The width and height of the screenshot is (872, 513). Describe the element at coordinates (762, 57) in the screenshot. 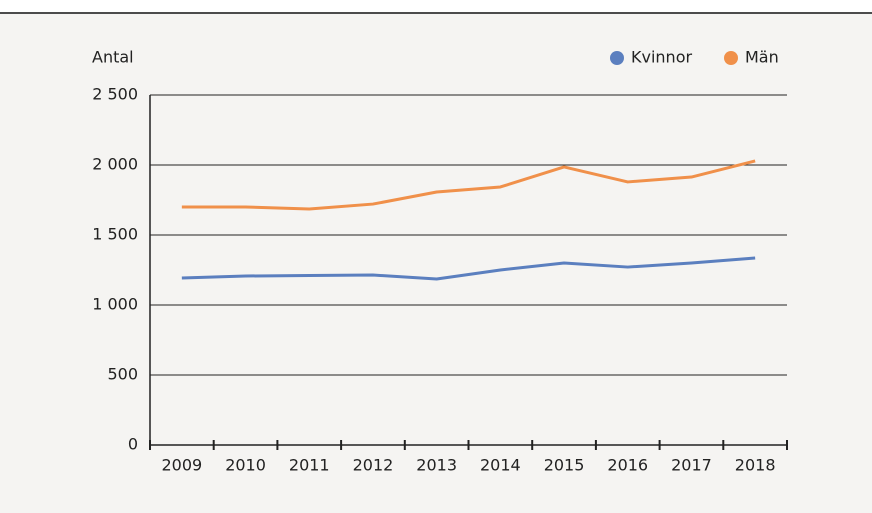

I see `legend-label: Män` at that location.